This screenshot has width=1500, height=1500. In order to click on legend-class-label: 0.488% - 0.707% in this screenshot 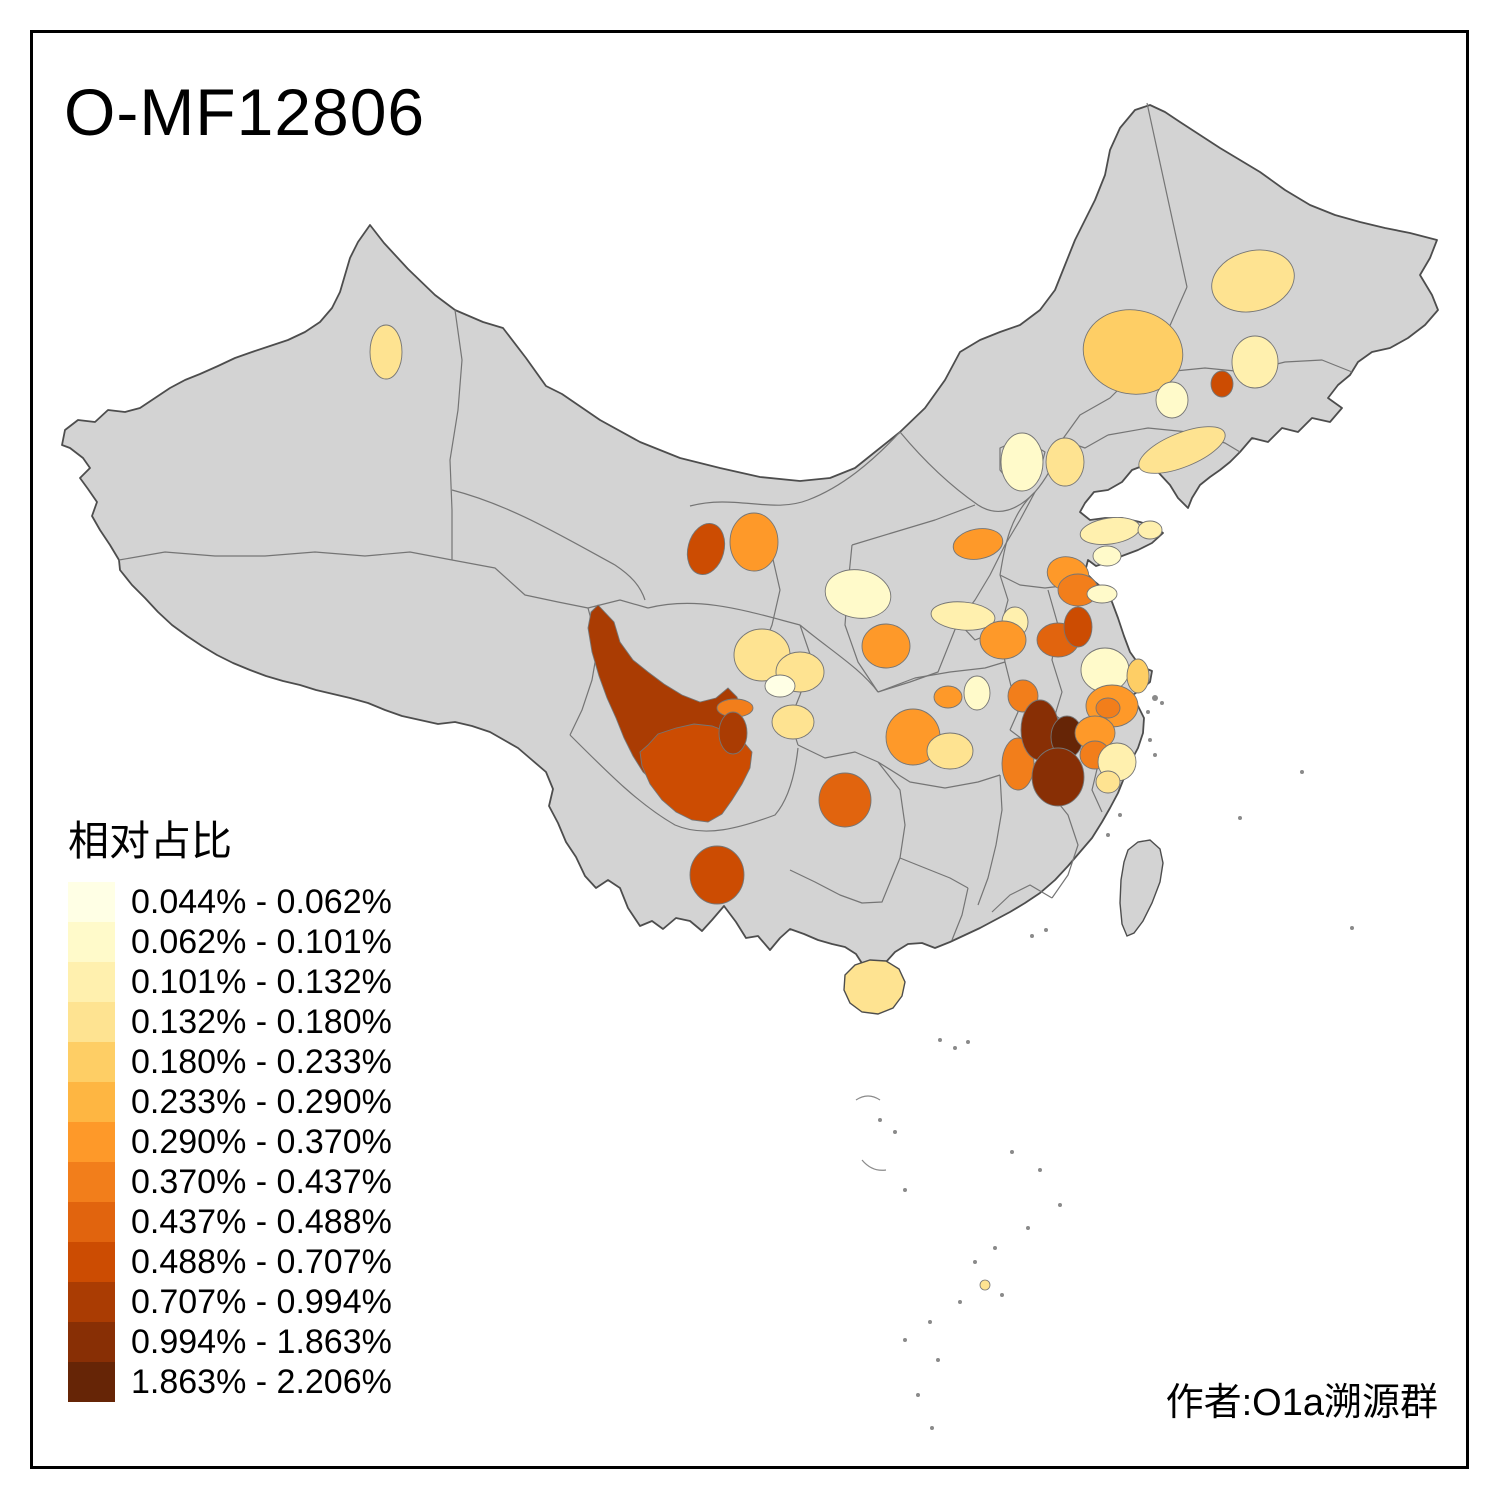, I will do `click(261, 1261)`.